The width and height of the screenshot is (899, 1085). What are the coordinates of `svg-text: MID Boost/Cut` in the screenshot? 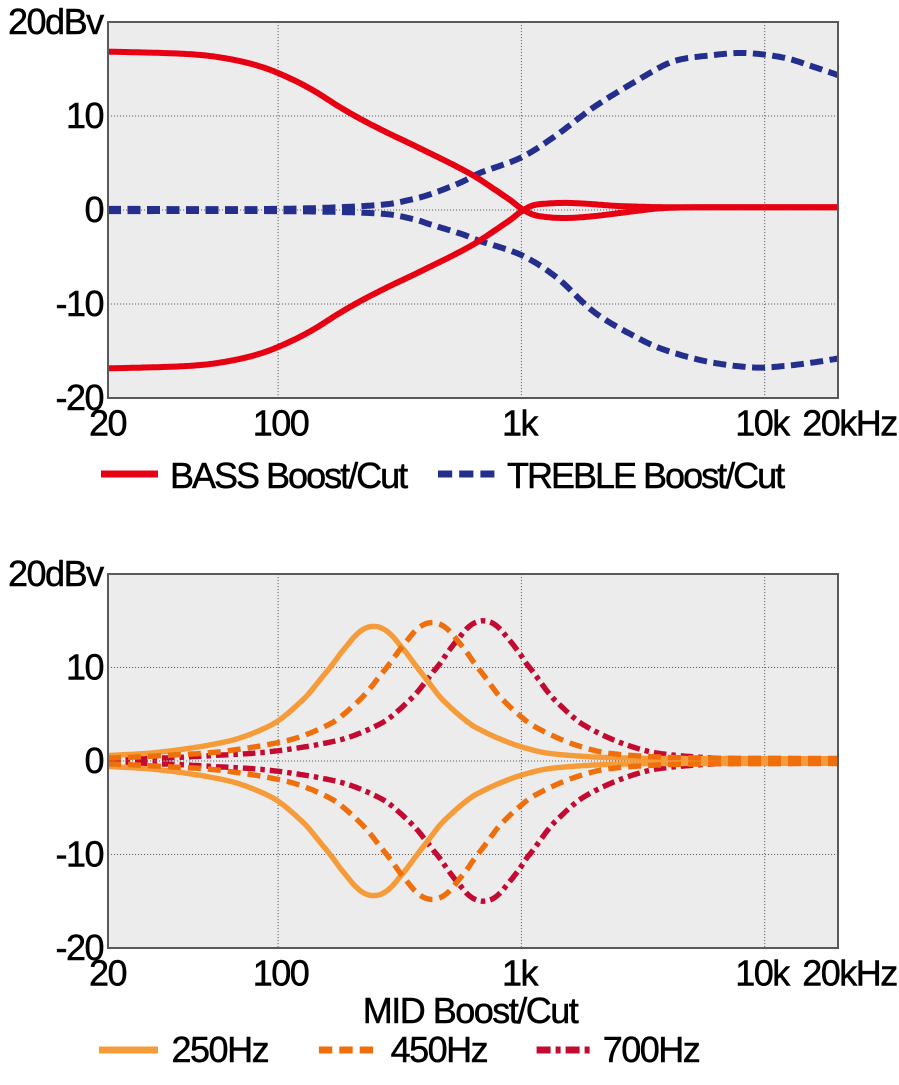 It's located at (471, 1010).